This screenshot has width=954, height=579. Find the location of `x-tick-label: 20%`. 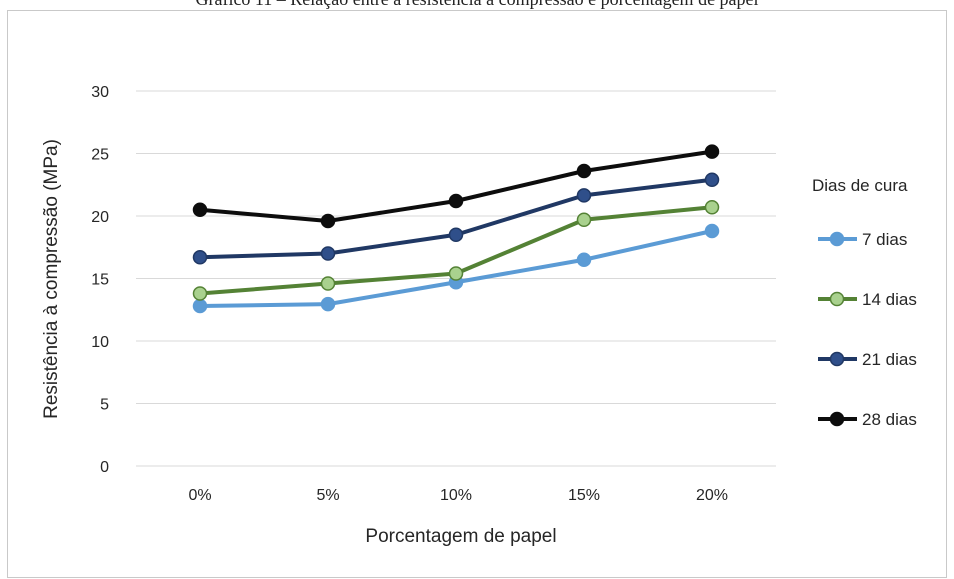

x-tick-label: 20% is located at coordinates (712, 495).